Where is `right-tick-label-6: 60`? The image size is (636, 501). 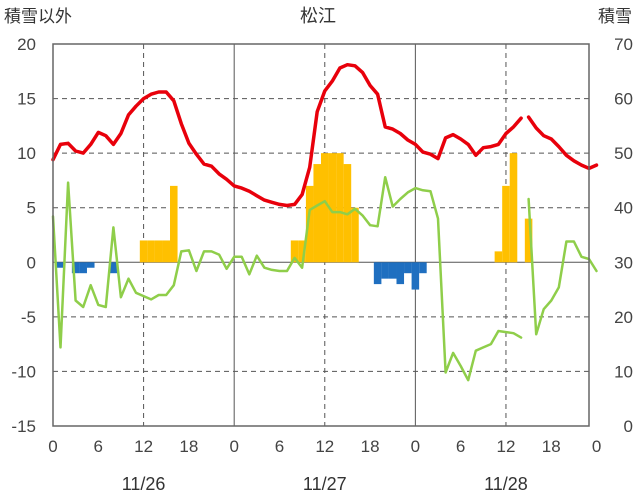 right-tick-label-6: 60 is located at coordinates (623, 99).